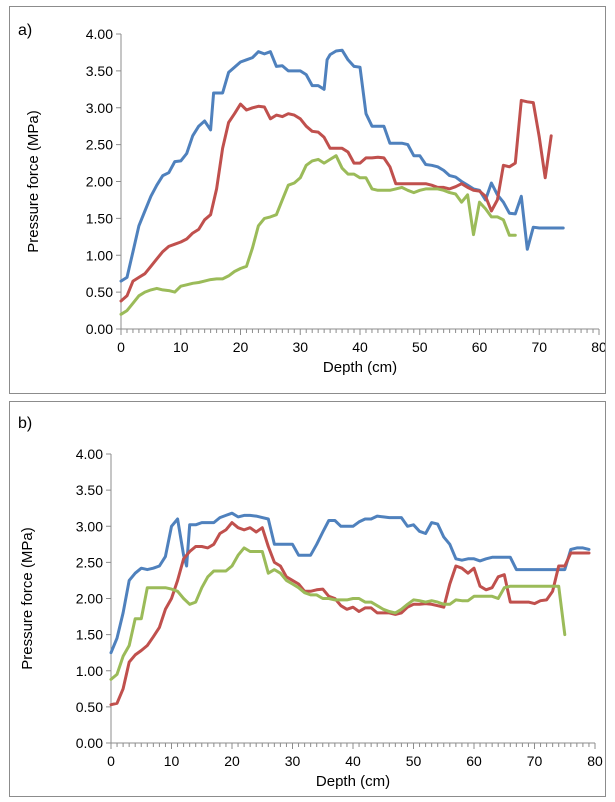 This screenshot has width=615, height=802. Describe the element at coordinates (25, 423) in the screenshot. I see `panel-label: b)` at that location.